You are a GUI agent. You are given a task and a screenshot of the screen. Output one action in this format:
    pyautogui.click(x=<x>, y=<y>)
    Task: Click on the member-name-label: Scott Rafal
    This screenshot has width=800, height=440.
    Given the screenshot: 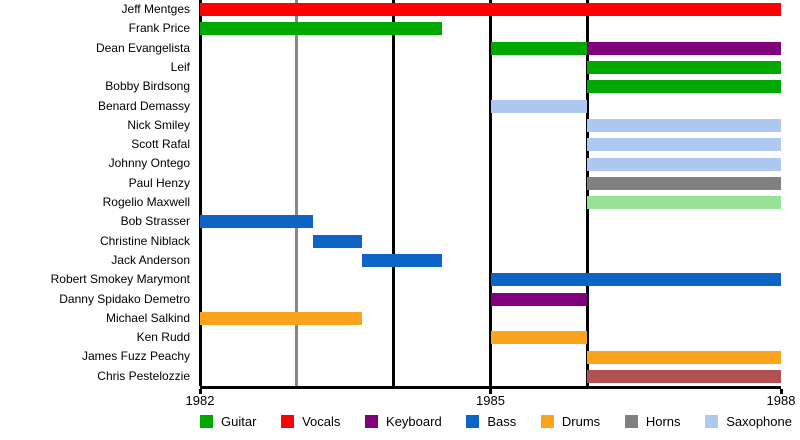 What is the action you would take?
    pyautogui.click(x=160, y=144)
    